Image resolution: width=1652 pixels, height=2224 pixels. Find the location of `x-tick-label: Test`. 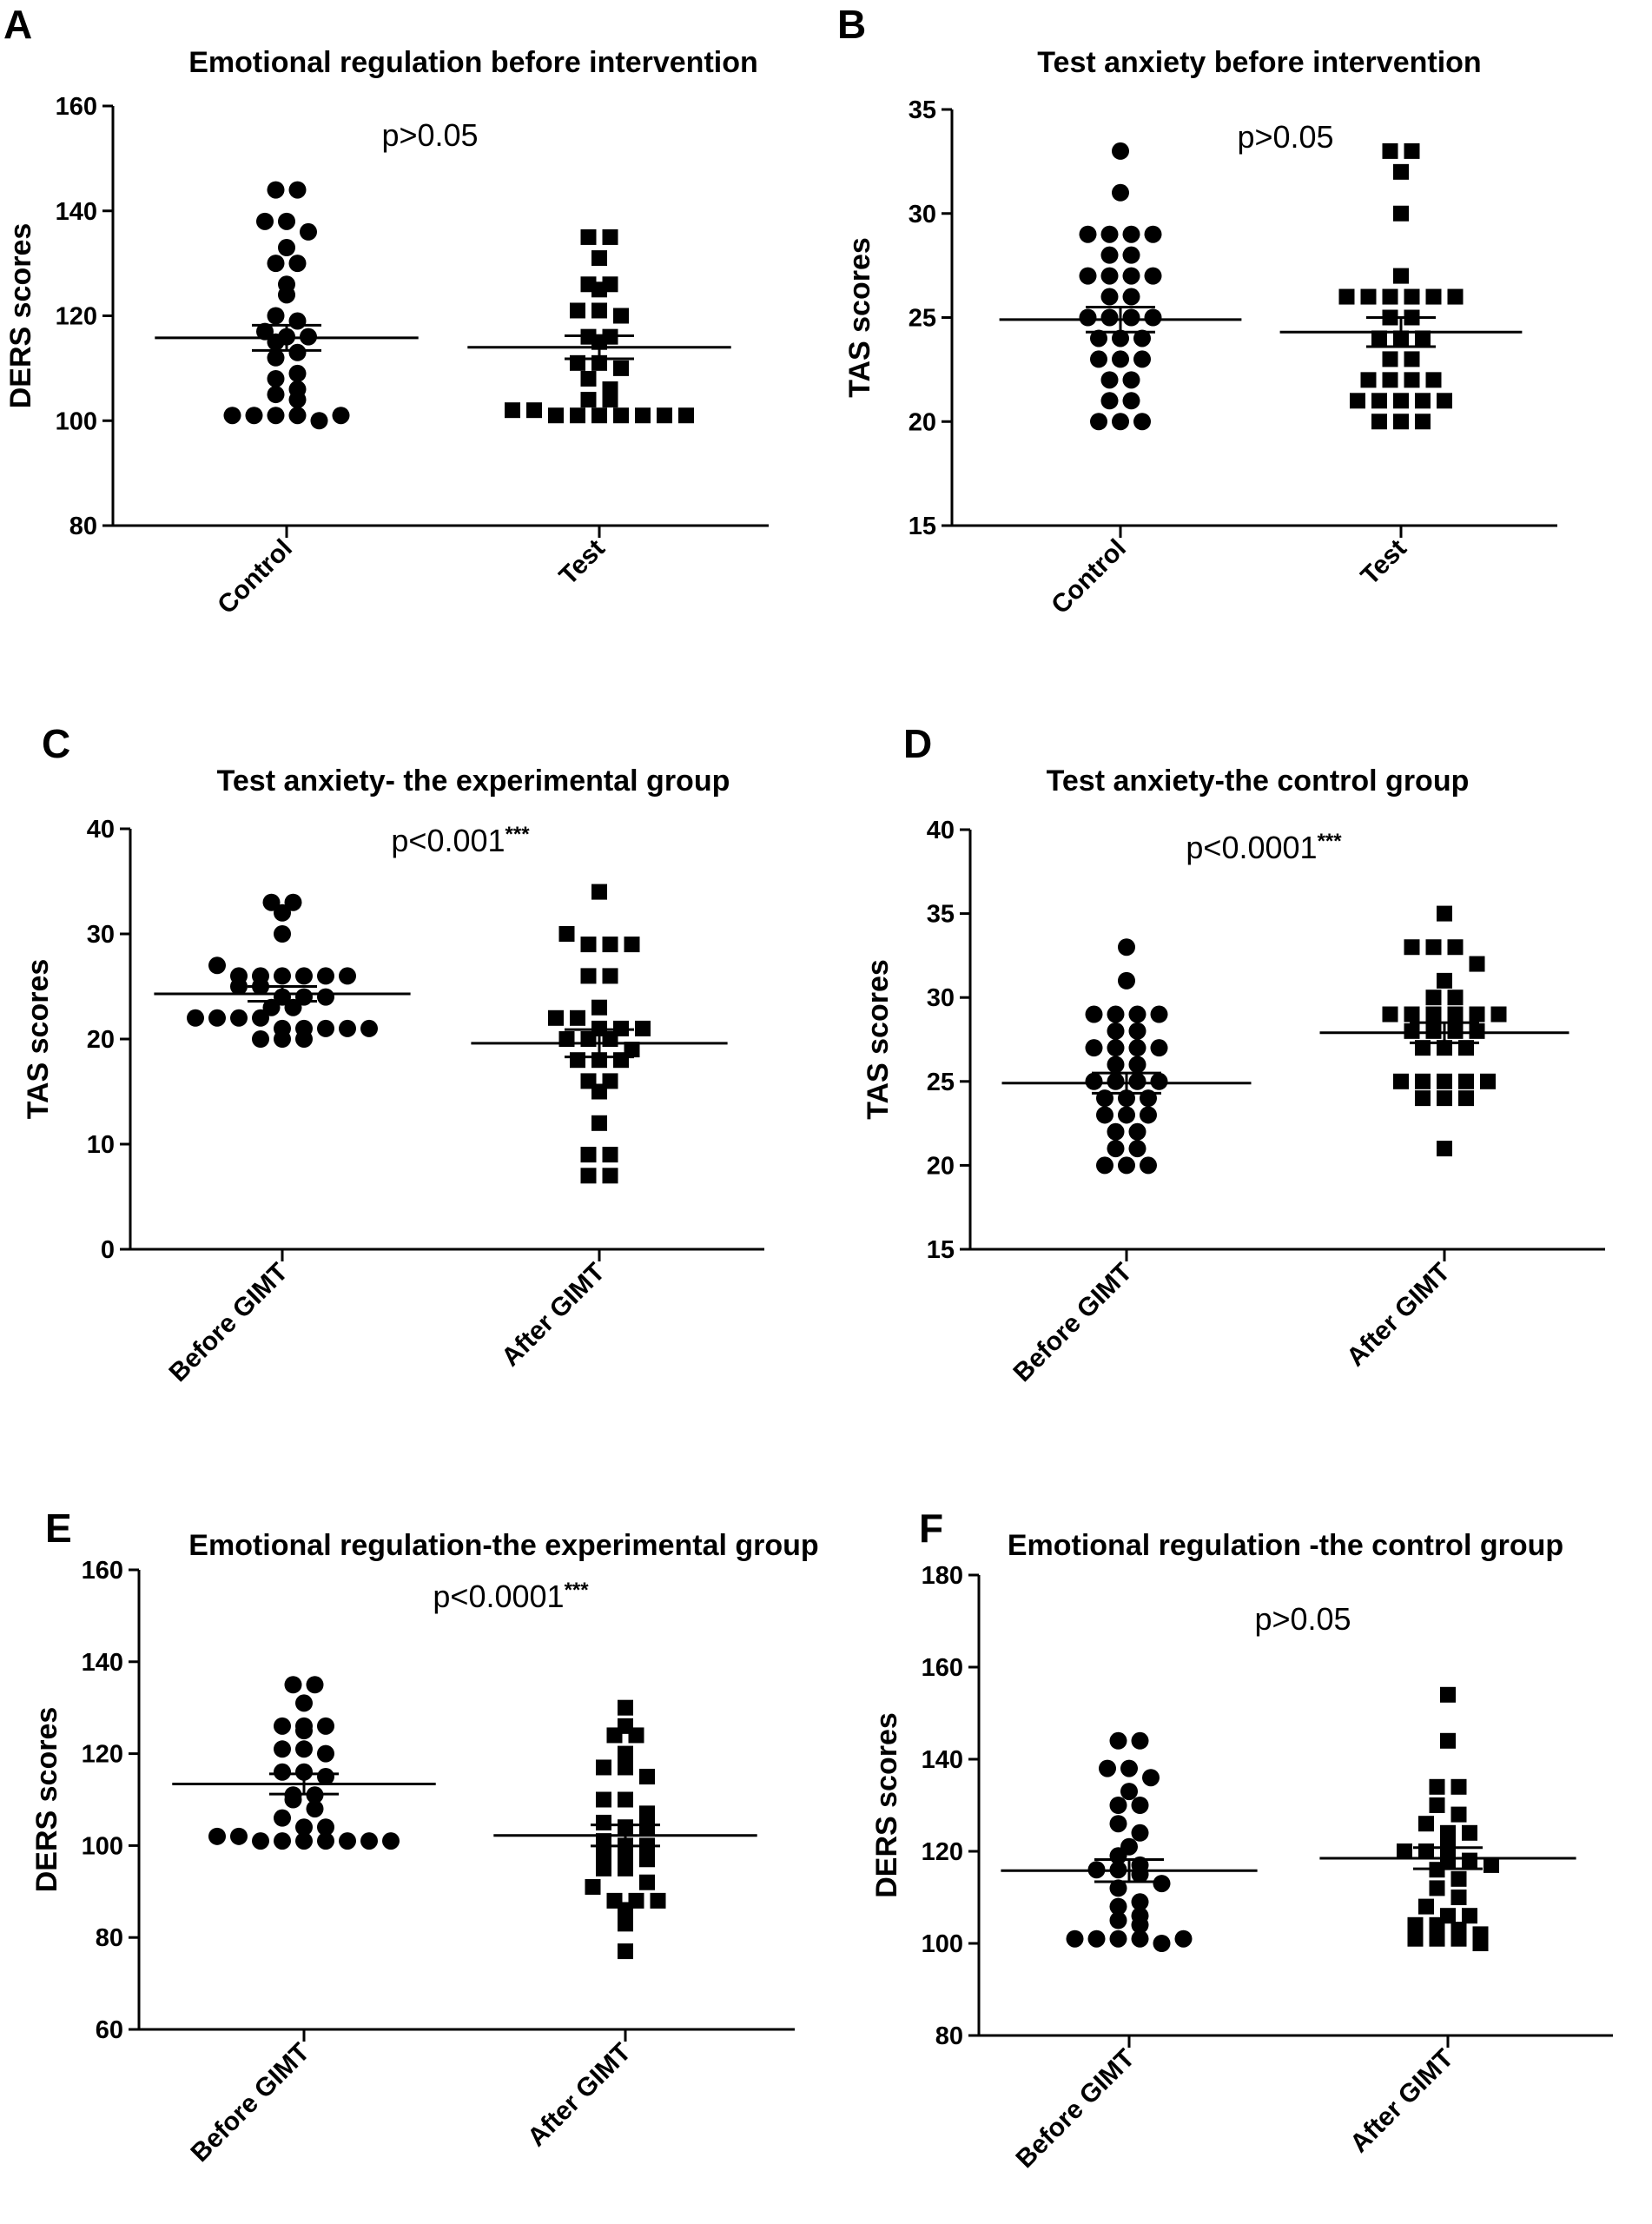

x-tick-label: Test is located at coordinates (1384, 562).